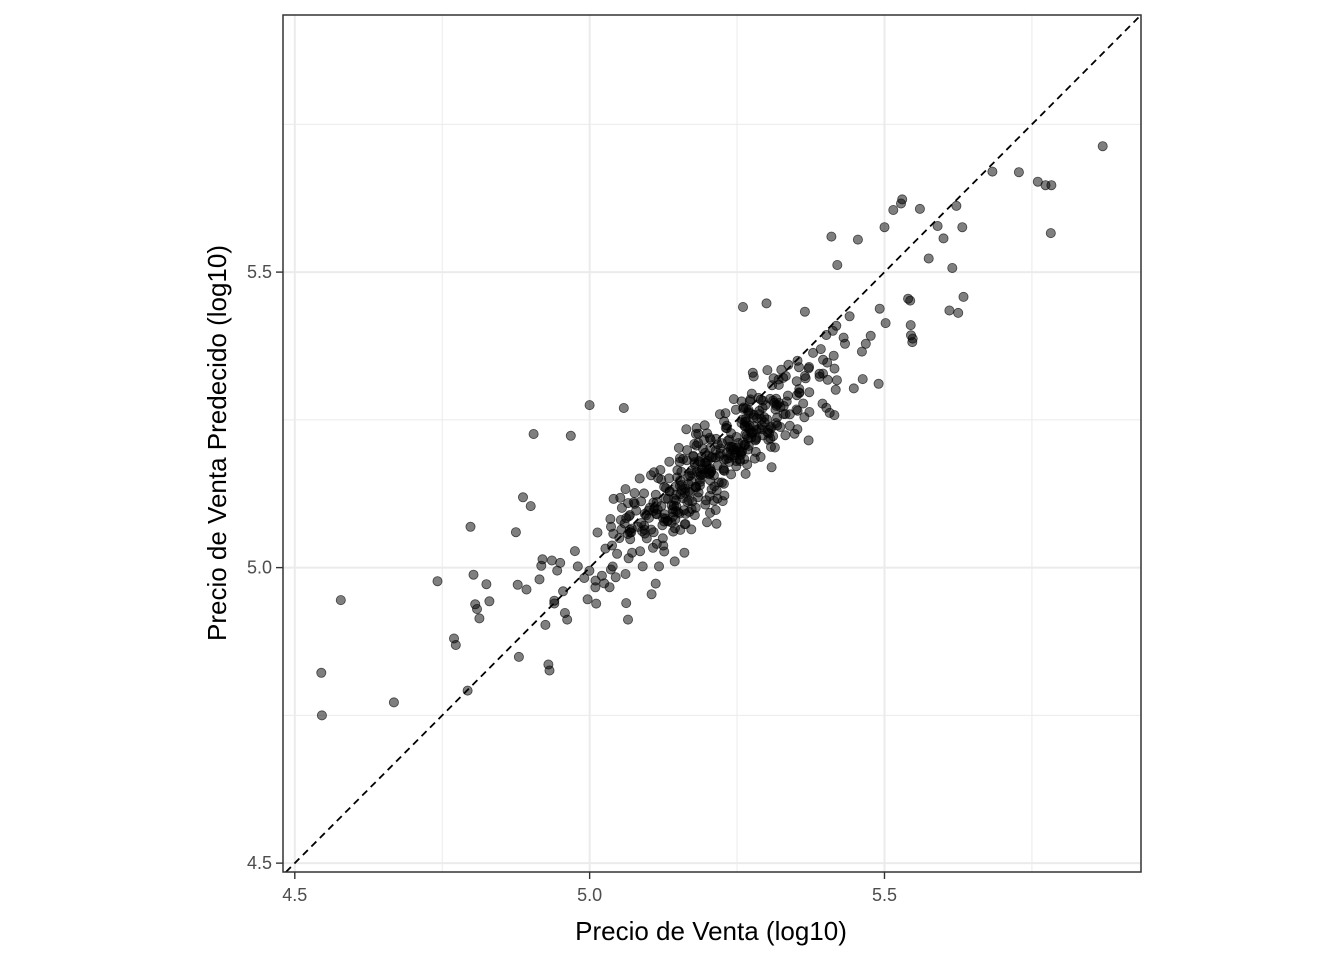  I want to click on x-axis-ticks: 4.5 5.0 5.5, so click(589, 888).